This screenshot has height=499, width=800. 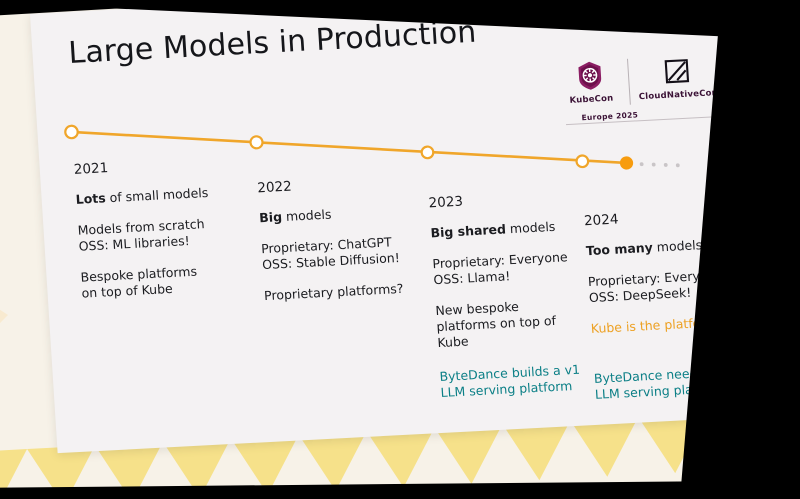 I want to click on cloudnativecon-label: CloudNativeCon, so click(x=678, y=95).